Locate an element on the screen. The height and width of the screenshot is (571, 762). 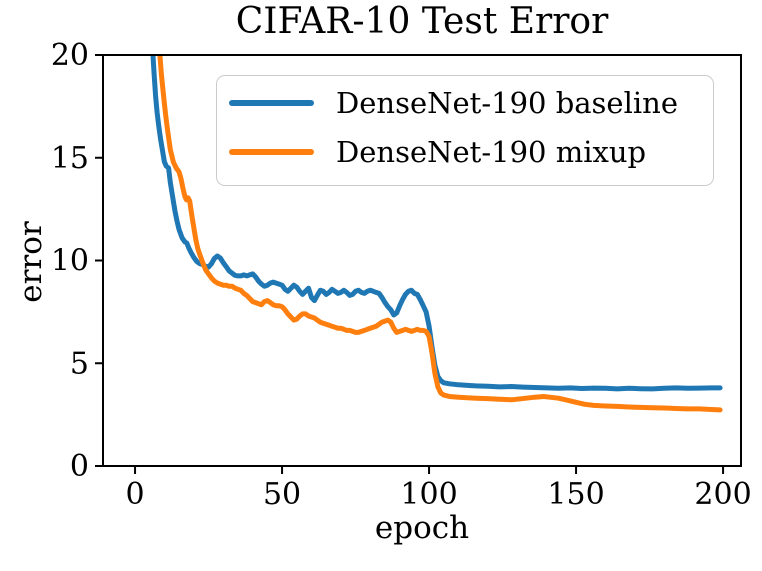
legend-label-baseline: DenseNet-190 baseline is located at coordinates (507, 103).